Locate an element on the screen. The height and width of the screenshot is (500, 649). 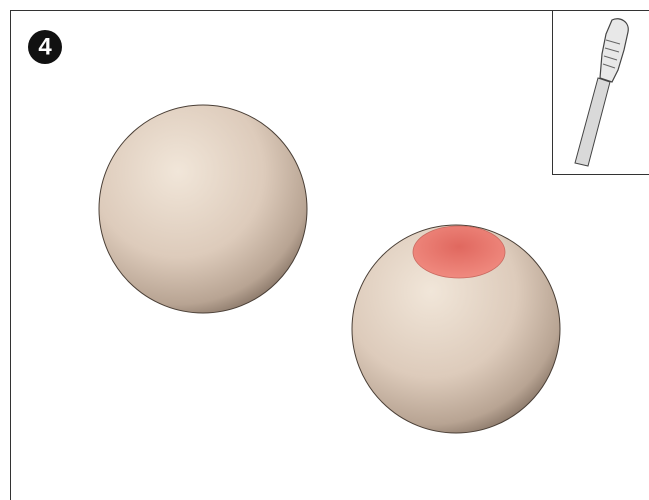
file-blade is located at coordinates (592, 122).